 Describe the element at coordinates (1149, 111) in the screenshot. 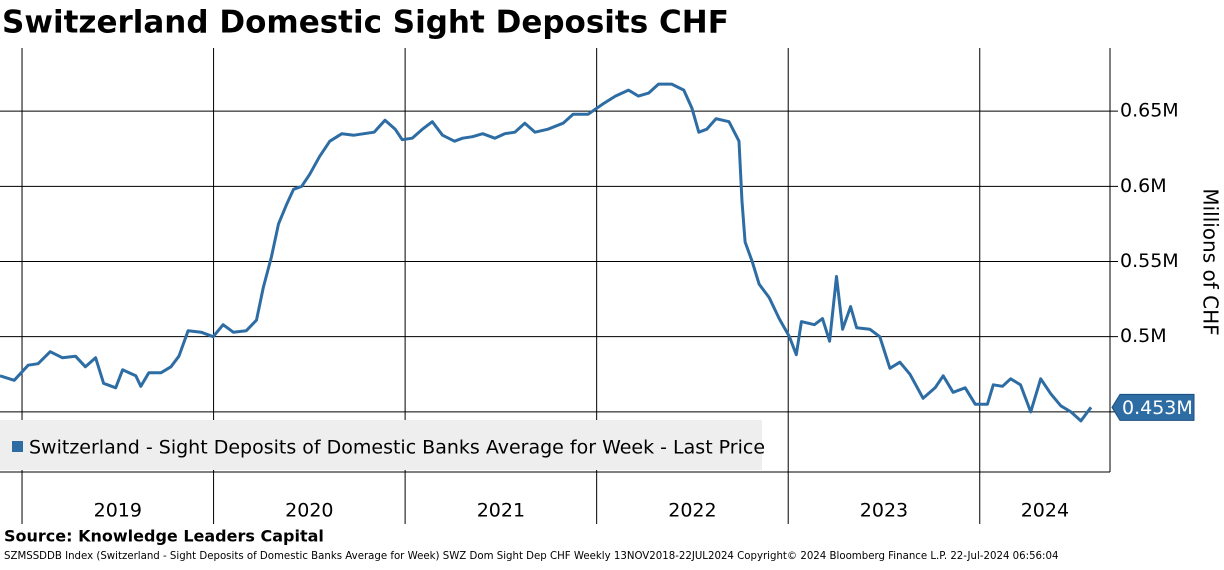

I see `y-tick-label: 0.65M` at that location.